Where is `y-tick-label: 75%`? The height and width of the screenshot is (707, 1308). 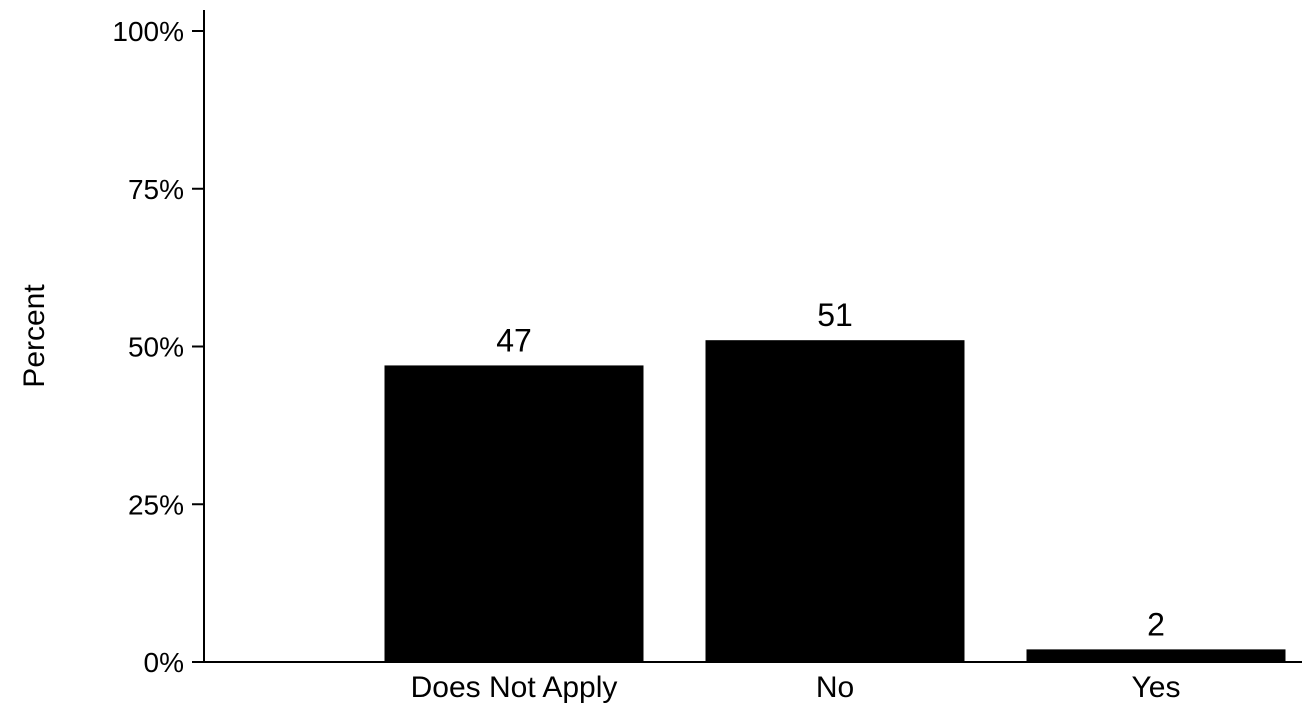 y-tick-label: 75% is located at coordinates (156, 189).